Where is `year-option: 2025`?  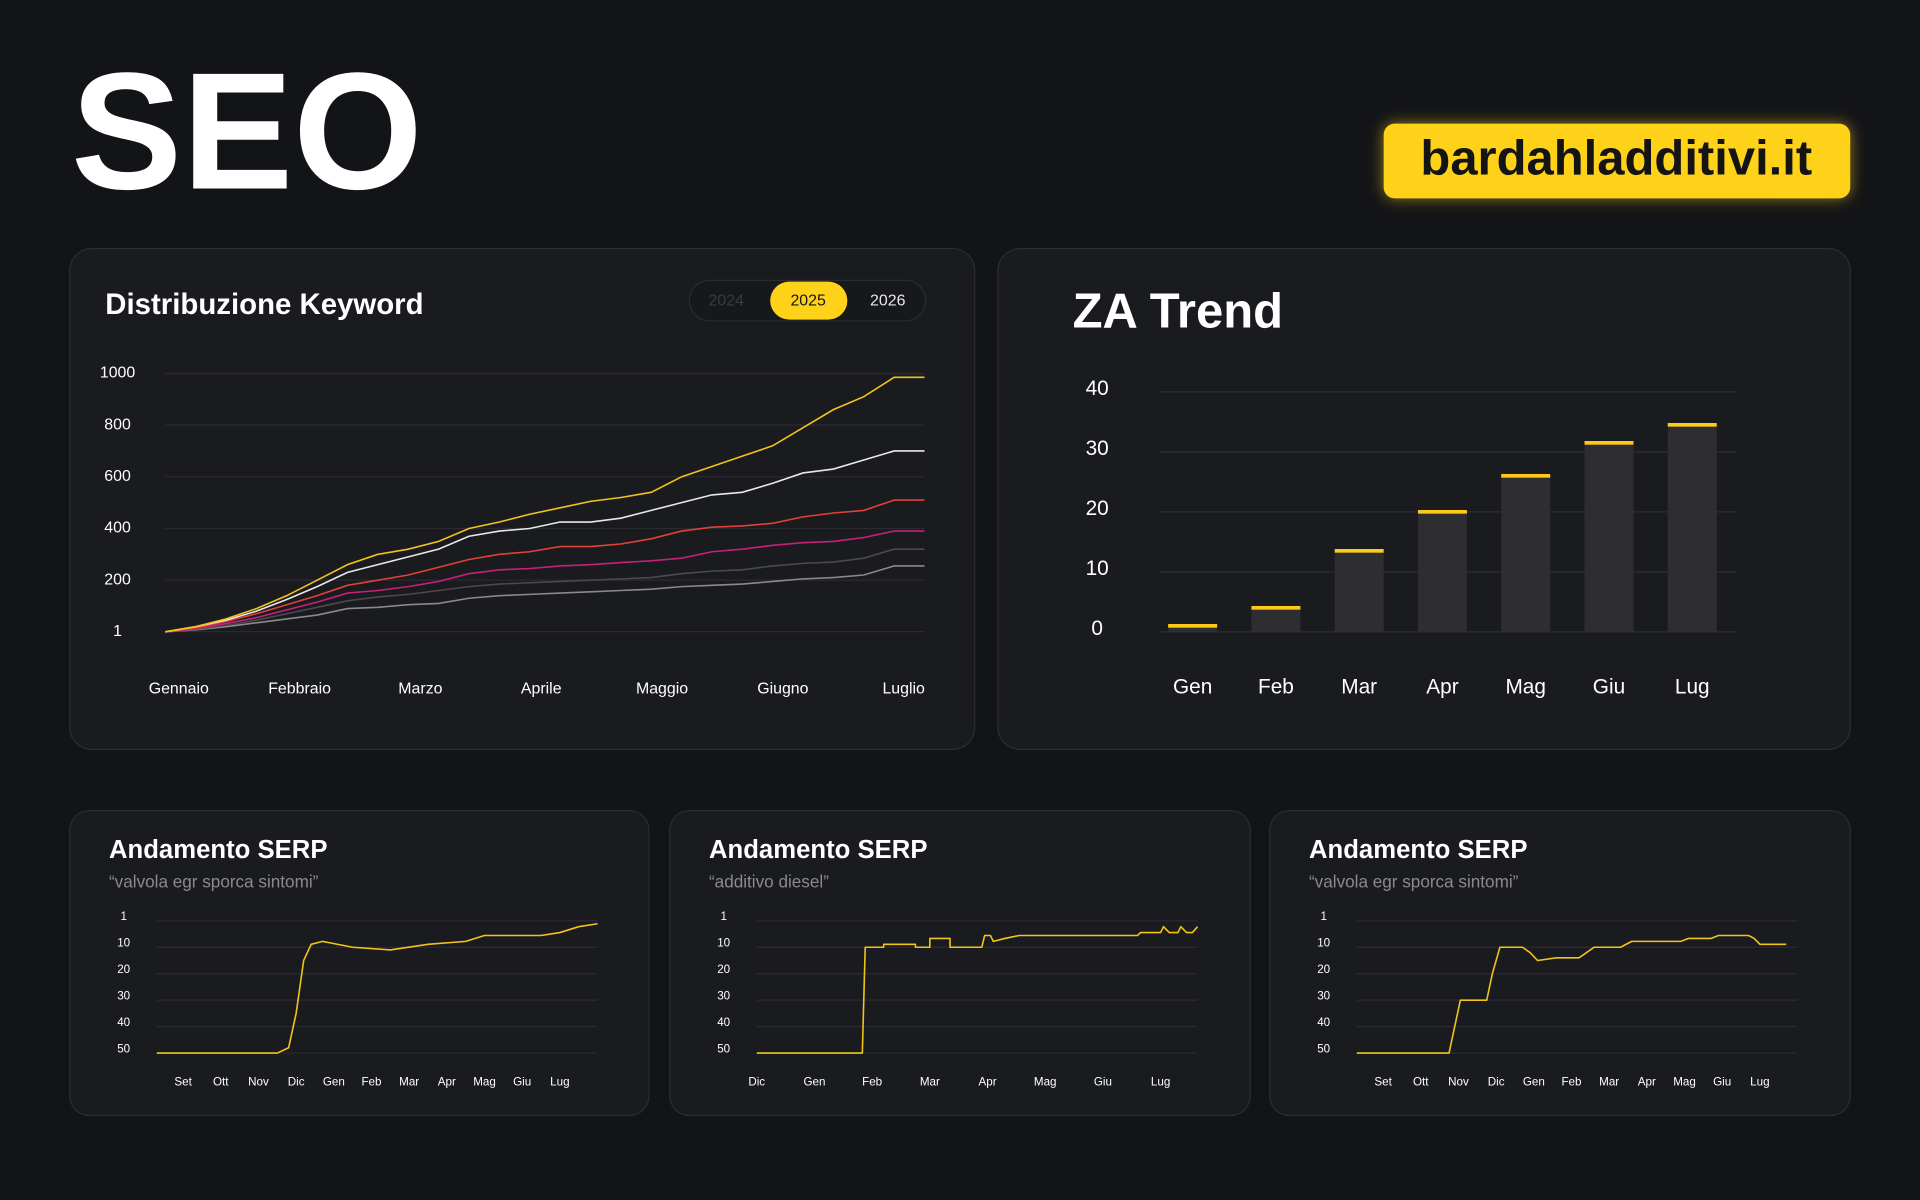
year-option: 2025 is located at coordinates (808, 300).